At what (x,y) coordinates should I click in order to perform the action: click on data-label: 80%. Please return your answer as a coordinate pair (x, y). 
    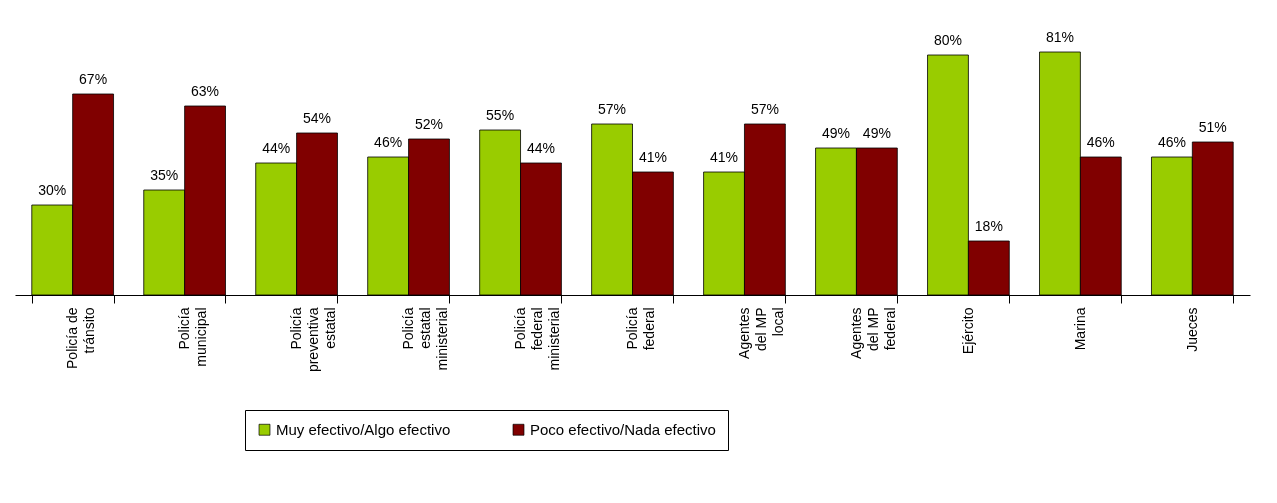
    Looking at the image, I should click on (947, 40).